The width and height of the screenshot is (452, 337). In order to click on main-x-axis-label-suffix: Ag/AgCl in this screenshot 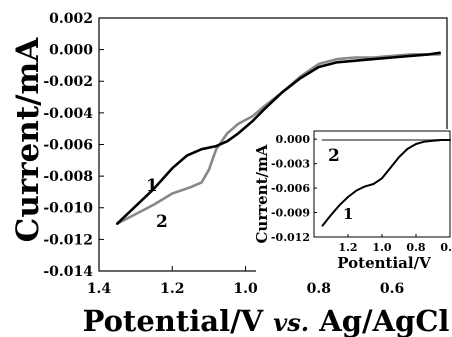, I will do `click(379, 320)`.